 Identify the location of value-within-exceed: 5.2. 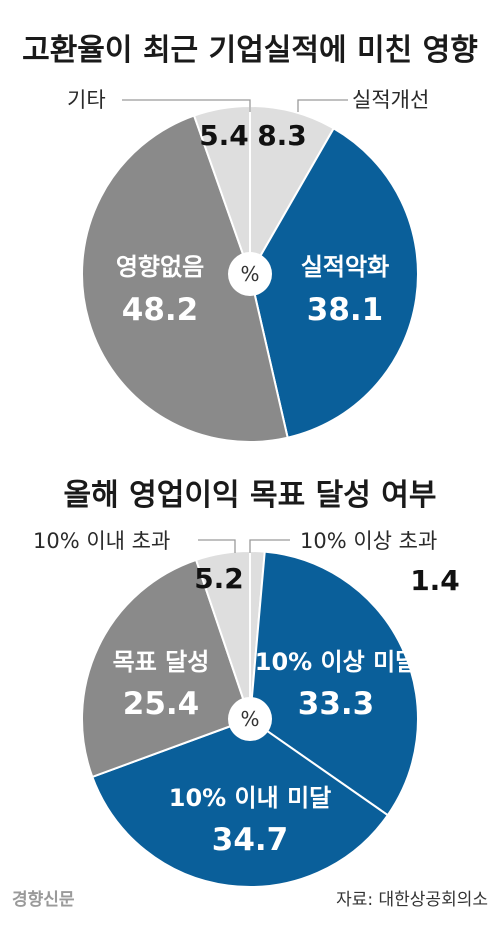
(219, 578).